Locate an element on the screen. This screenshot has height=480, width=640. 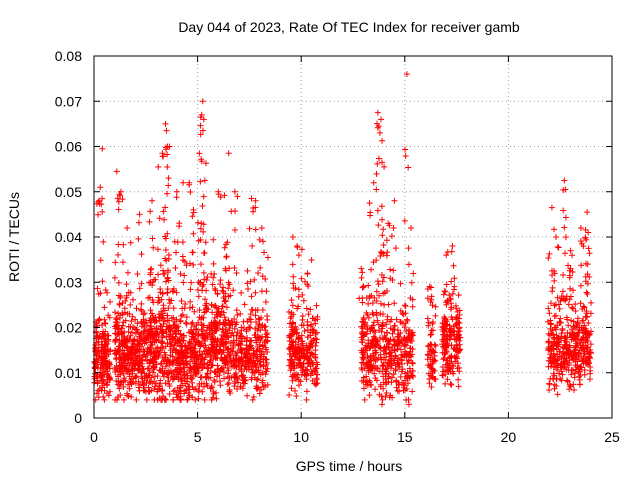
x-tick-label: 20 is located at coordinates (509, 437).